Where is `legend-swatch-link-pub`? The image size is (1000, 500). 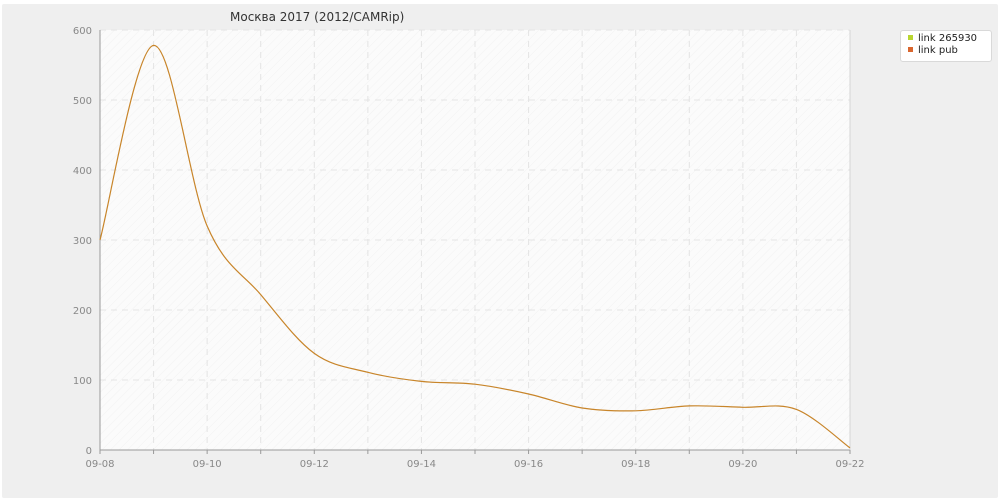
legend-swatch-link-pub is located at coordinates (910, 49).